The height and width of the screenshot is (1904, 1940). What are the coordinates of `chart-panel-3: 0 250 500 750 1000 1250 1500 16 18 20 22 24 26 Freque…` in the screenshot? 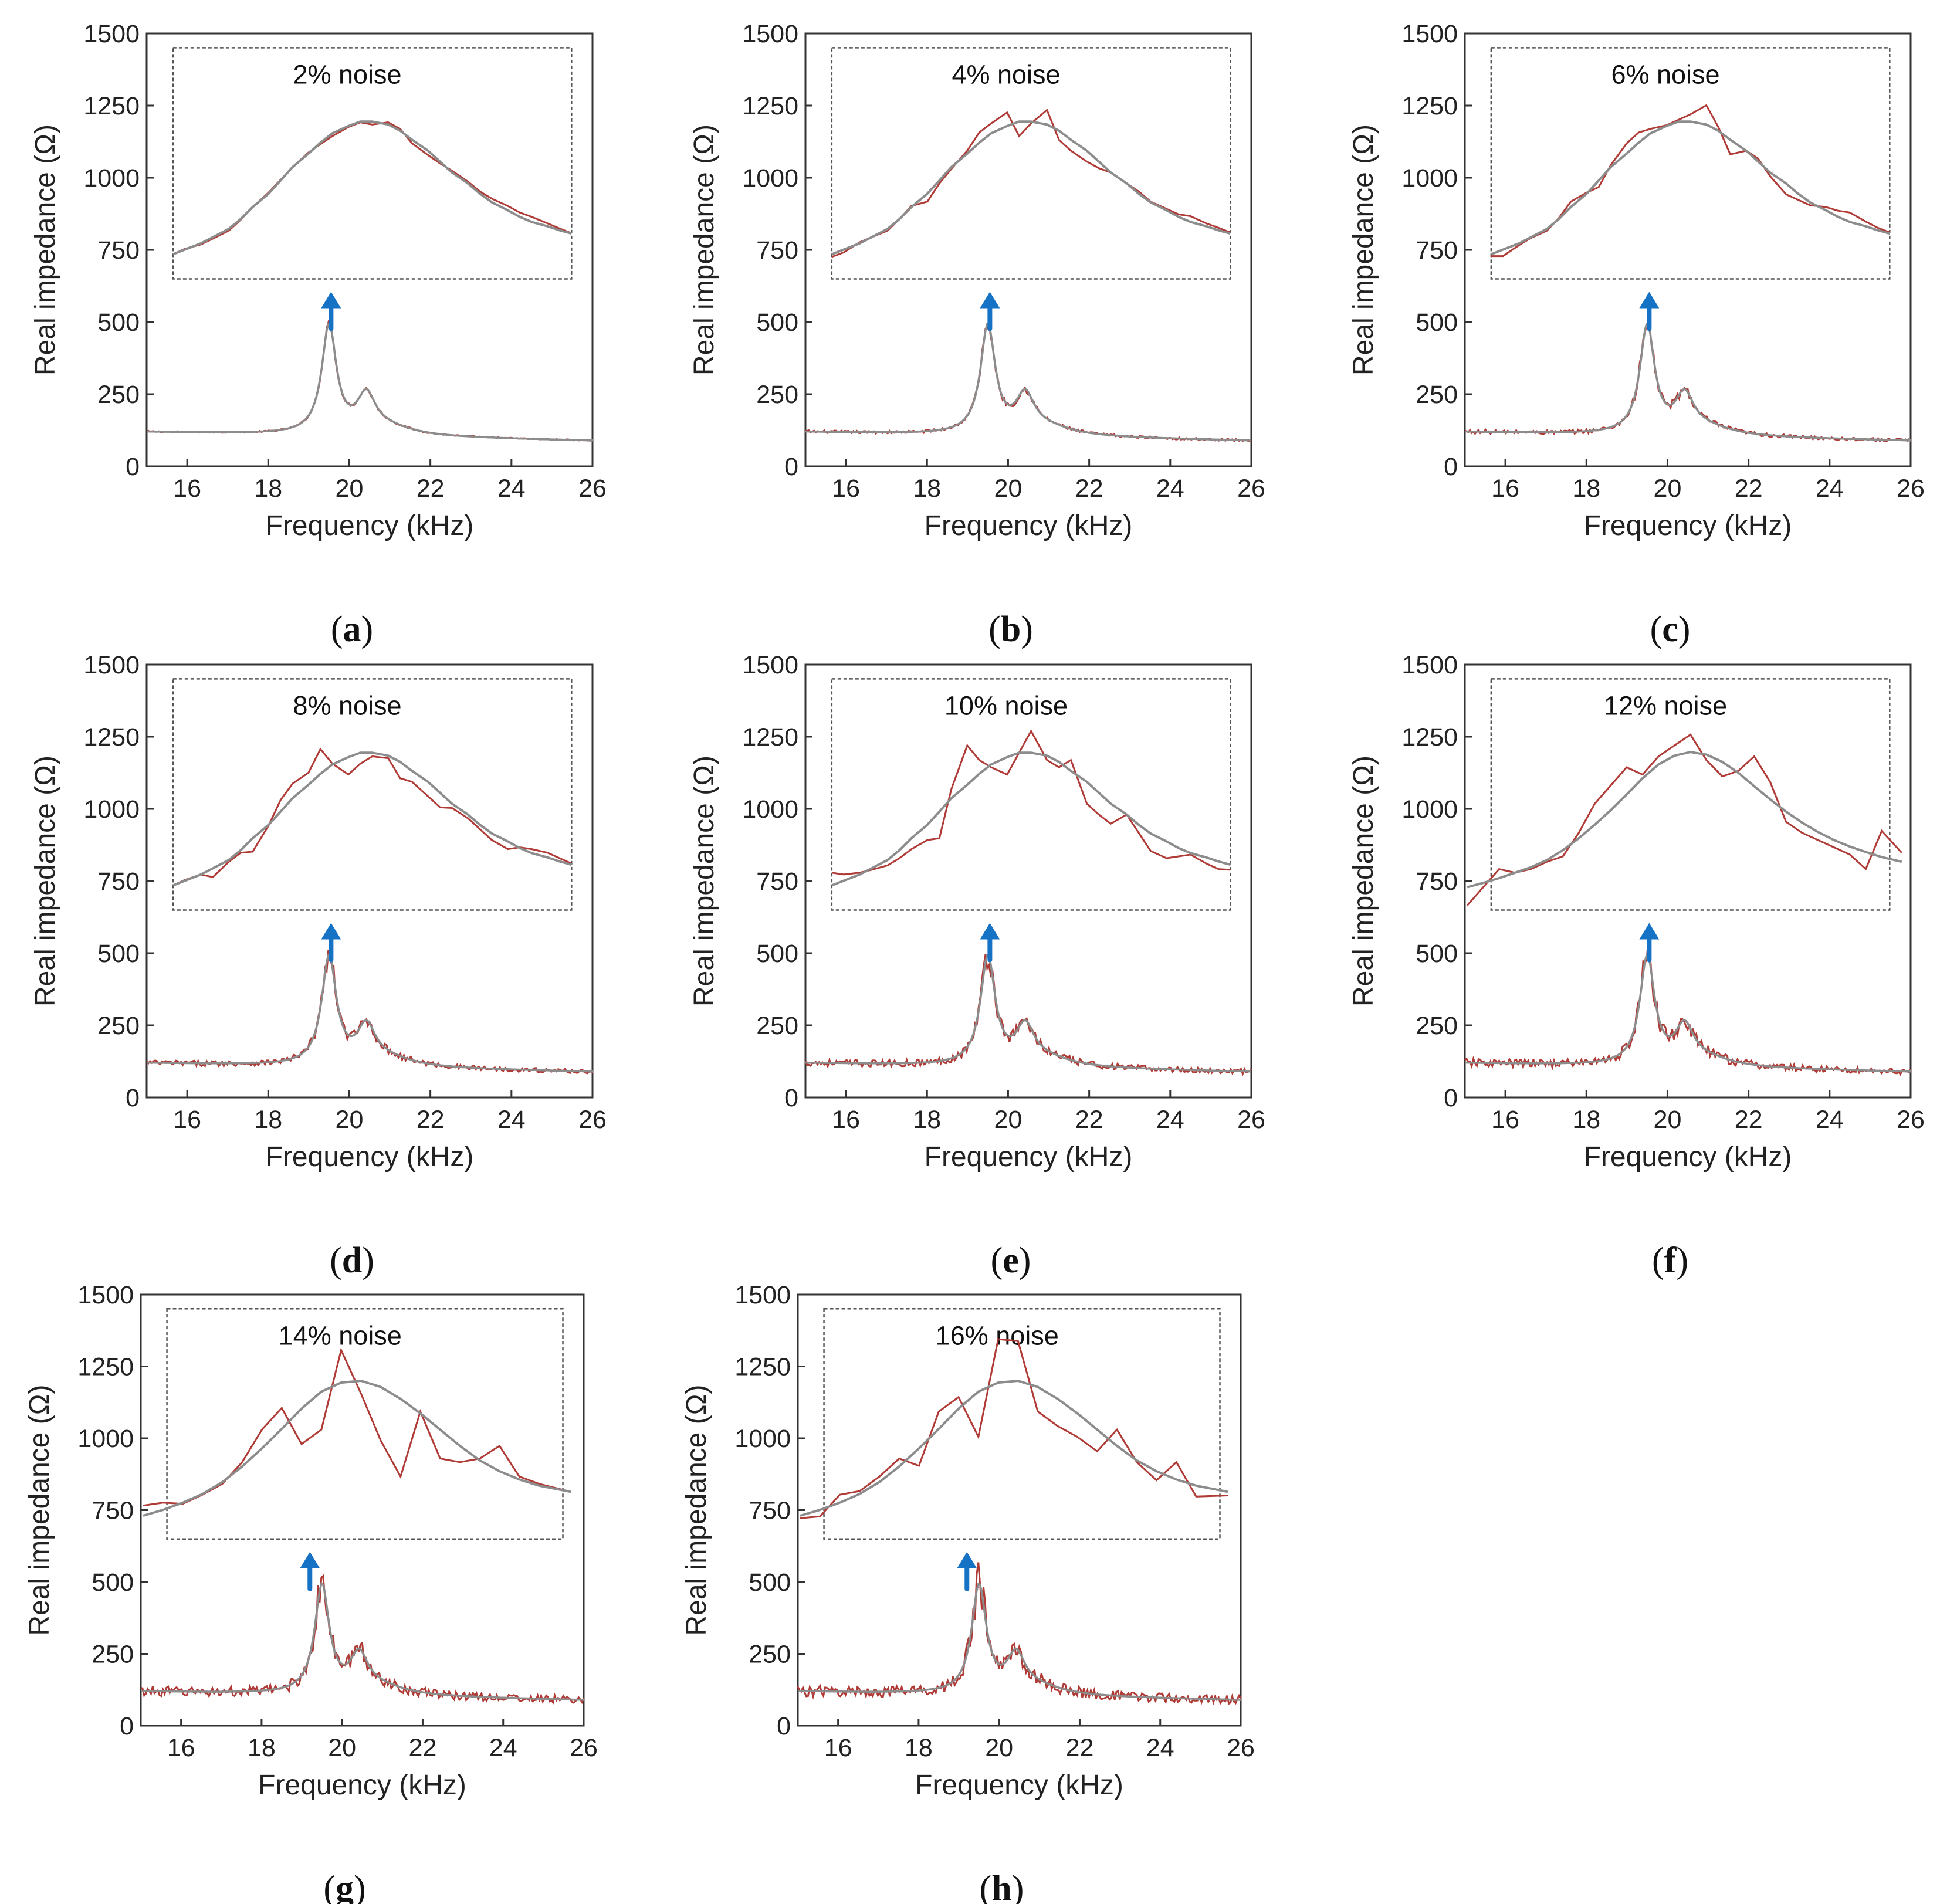 It's located at (1636, 334).